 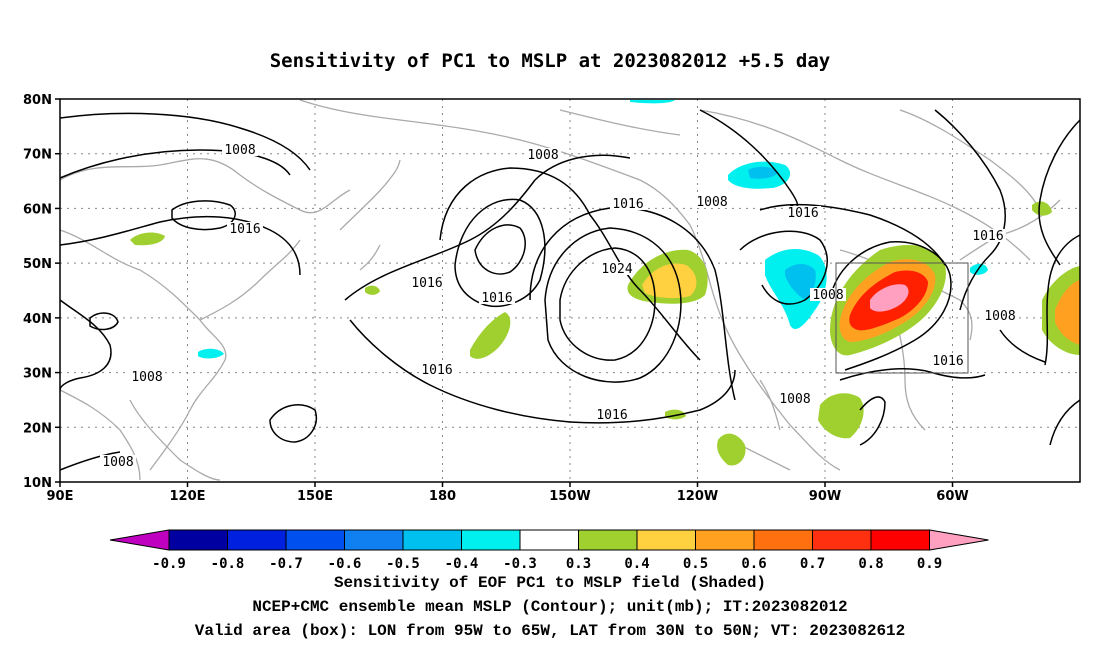 I want to click on lat-tick-label: 30N, so click(x=37, y=374).